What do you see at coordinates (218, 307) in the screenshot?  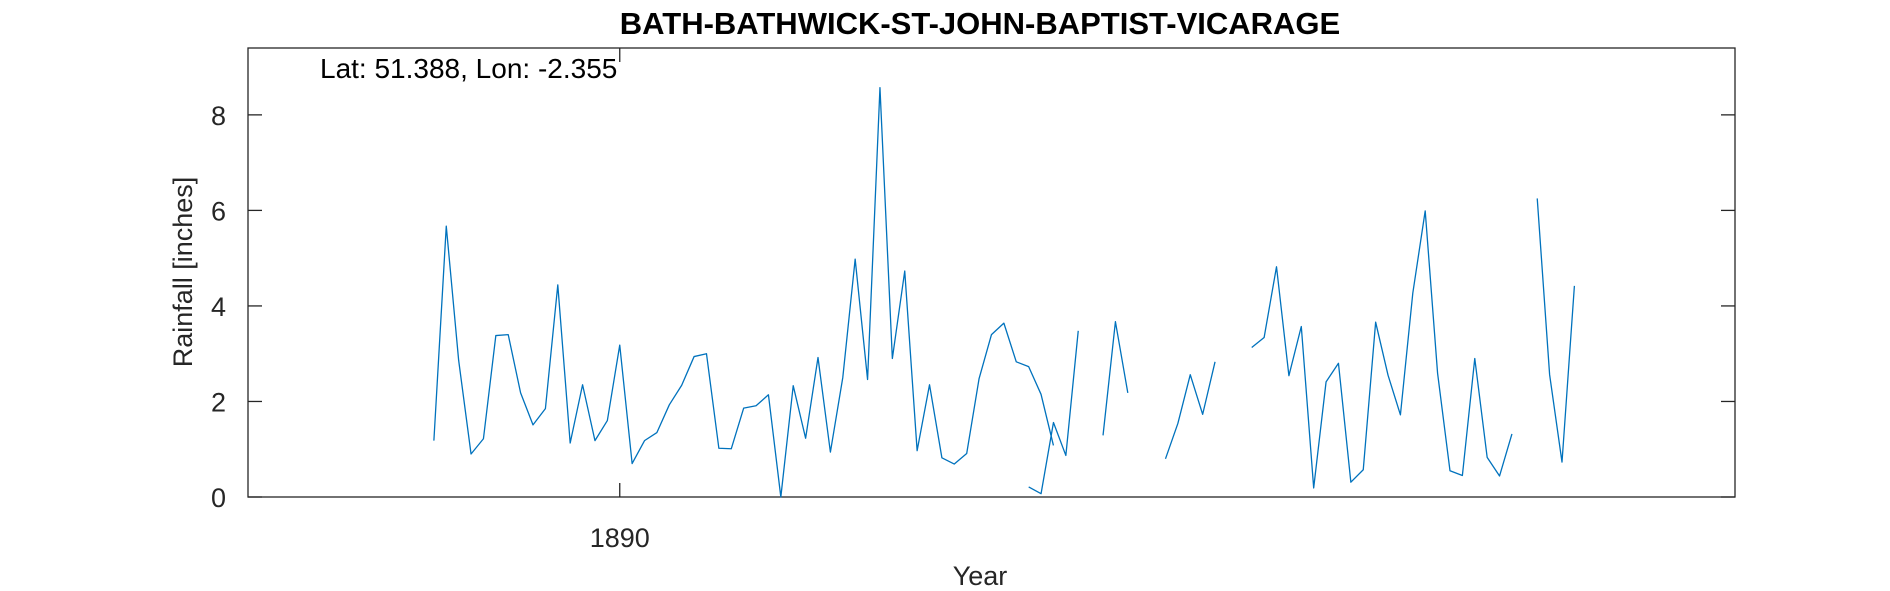 I see `y-tick-label: 4` at bounding box center [218, 307].